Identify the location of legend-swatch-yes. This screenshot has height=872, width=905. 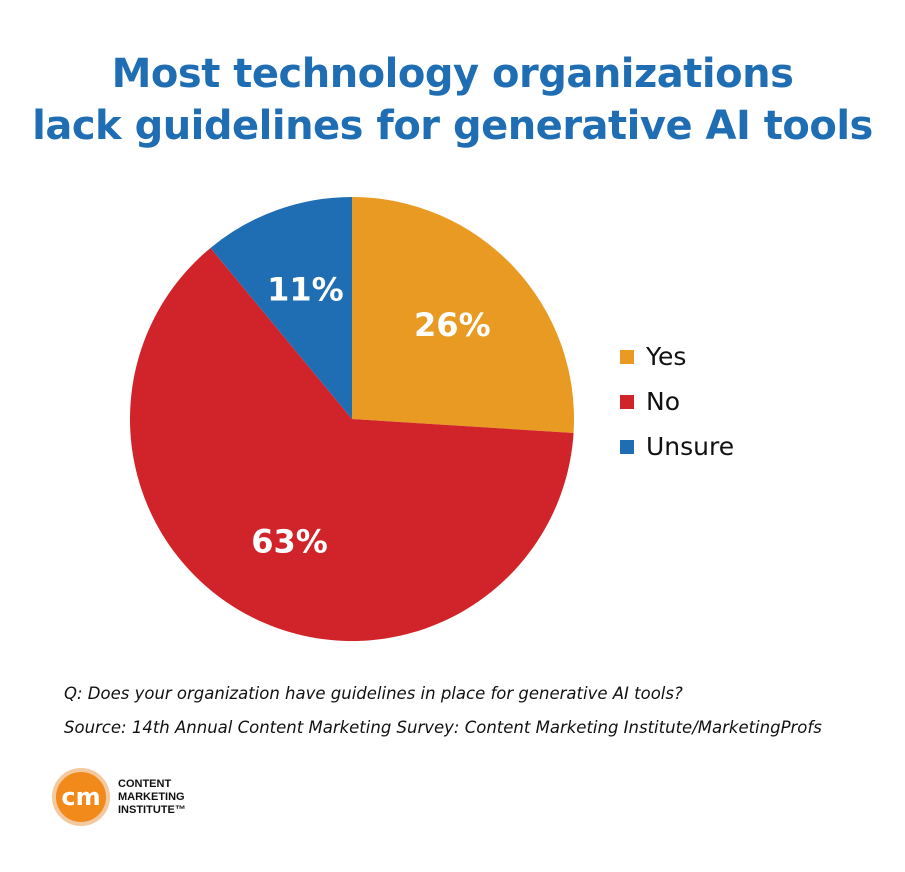
(627, 356).